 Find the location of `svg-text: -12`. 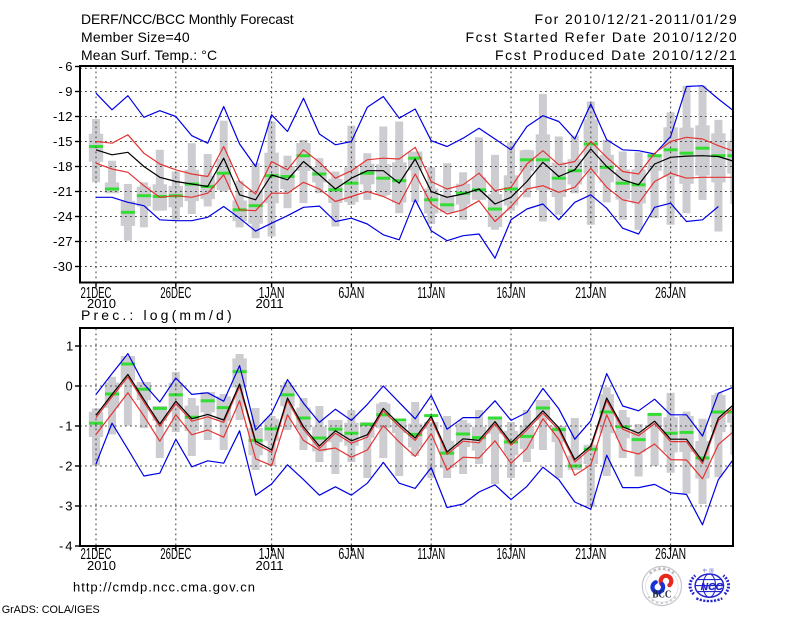

svg-text: -12 is located at coordinates (63, 116).